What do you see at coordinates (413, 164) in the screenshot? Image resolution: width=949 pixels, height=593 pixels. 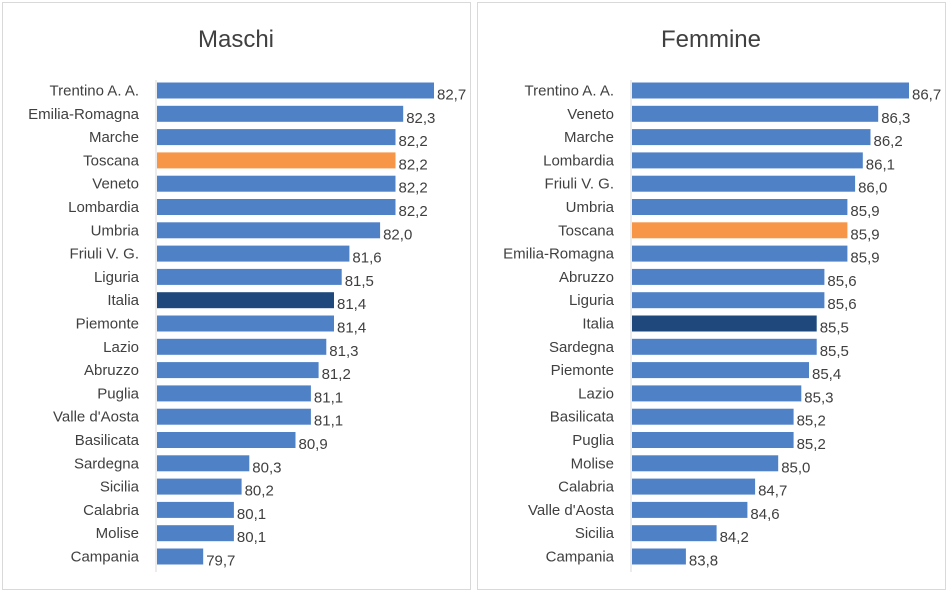 I see `maschi-value-label-toscana: 82,2` at bounding box center [413, 164].